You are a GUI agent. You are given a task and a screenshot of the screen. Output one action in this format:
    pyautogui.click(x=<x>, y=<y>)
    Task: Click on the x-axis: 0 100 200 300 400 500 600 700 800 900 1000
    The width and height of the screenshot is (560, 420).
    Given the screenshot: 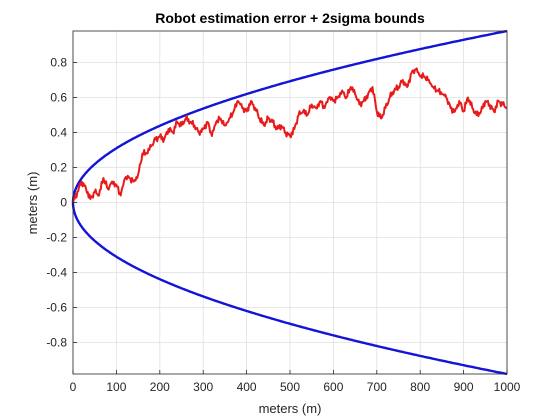 What is the action you would take?
    pyautogui.click(x=295, y=382)
    